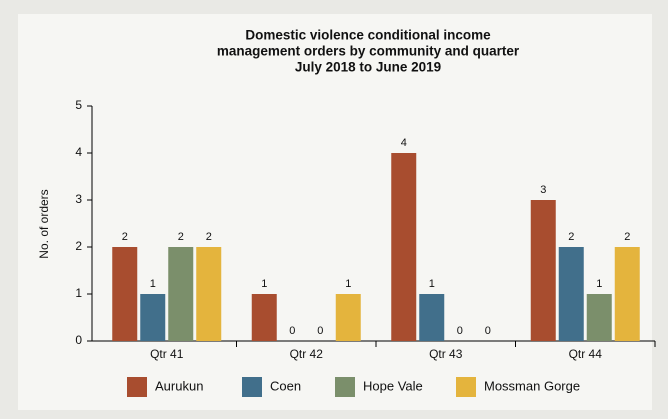 Image resolution: width=668 pixels, height=419 pixels. What do you see at coordinates (78, 246) in the screenshot?
I see `y-tick-label: 2` at bounding box center [78, 246].